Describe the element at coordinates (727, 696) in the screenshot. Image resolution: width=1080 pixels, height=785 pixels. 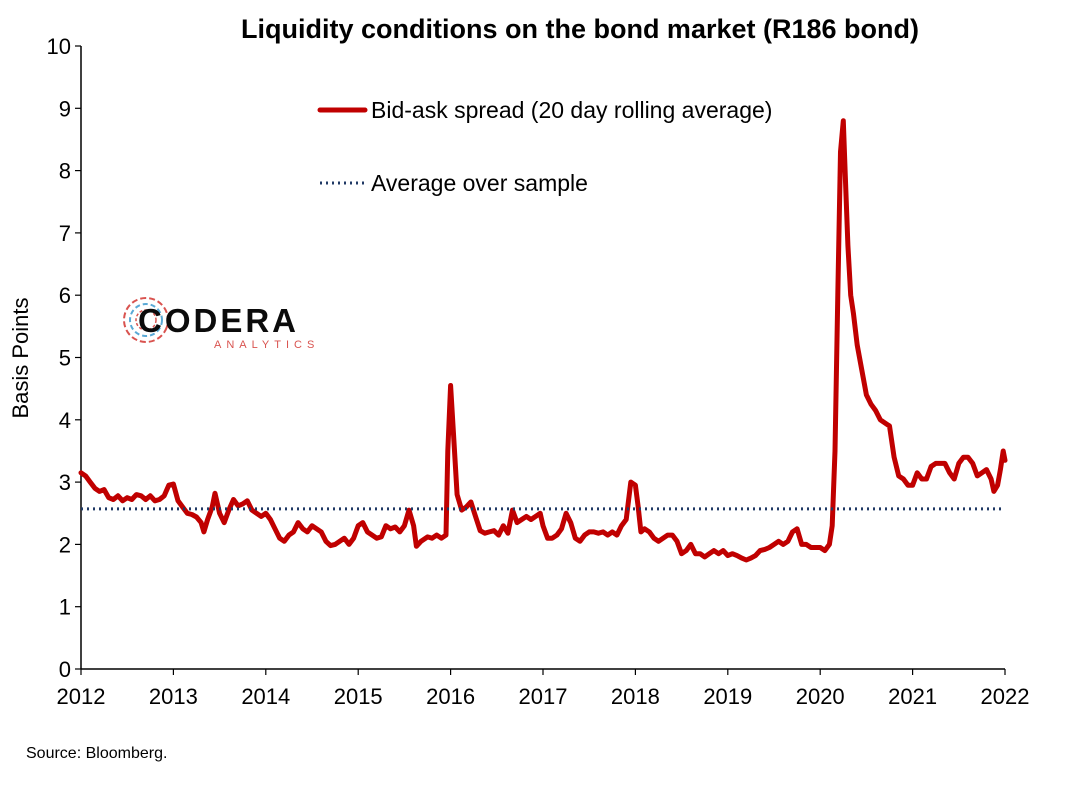
I see `x-tick-label: 2019` at that location.